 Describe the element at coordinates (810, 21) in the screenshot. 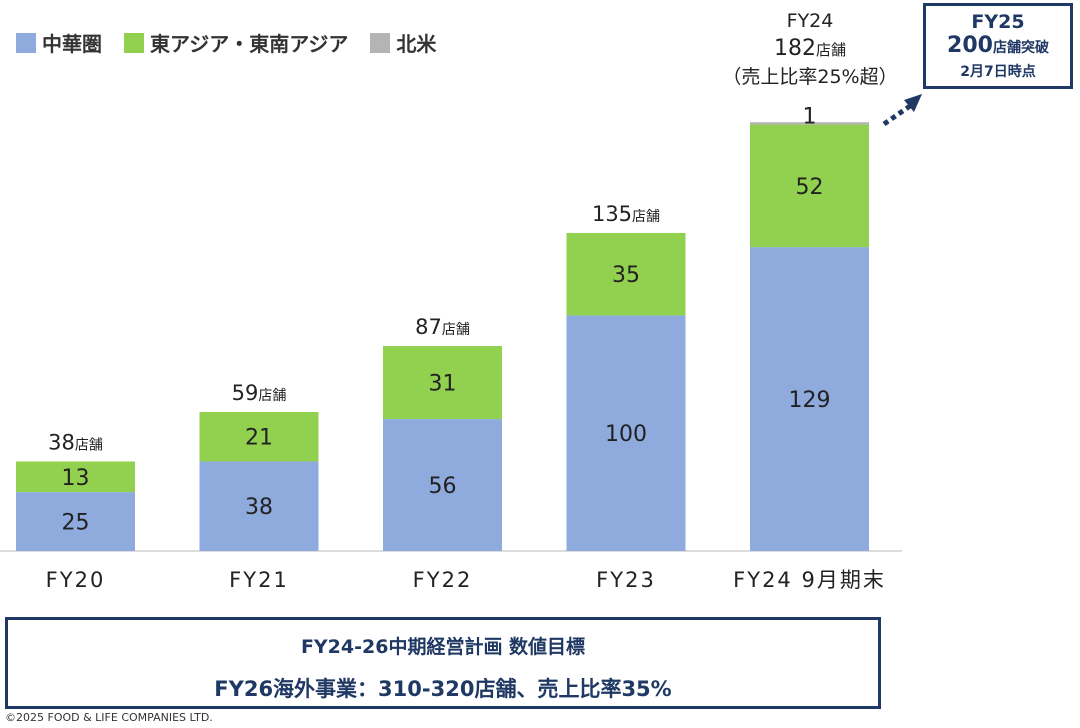

I see `fy24-label: FY24` at that location.